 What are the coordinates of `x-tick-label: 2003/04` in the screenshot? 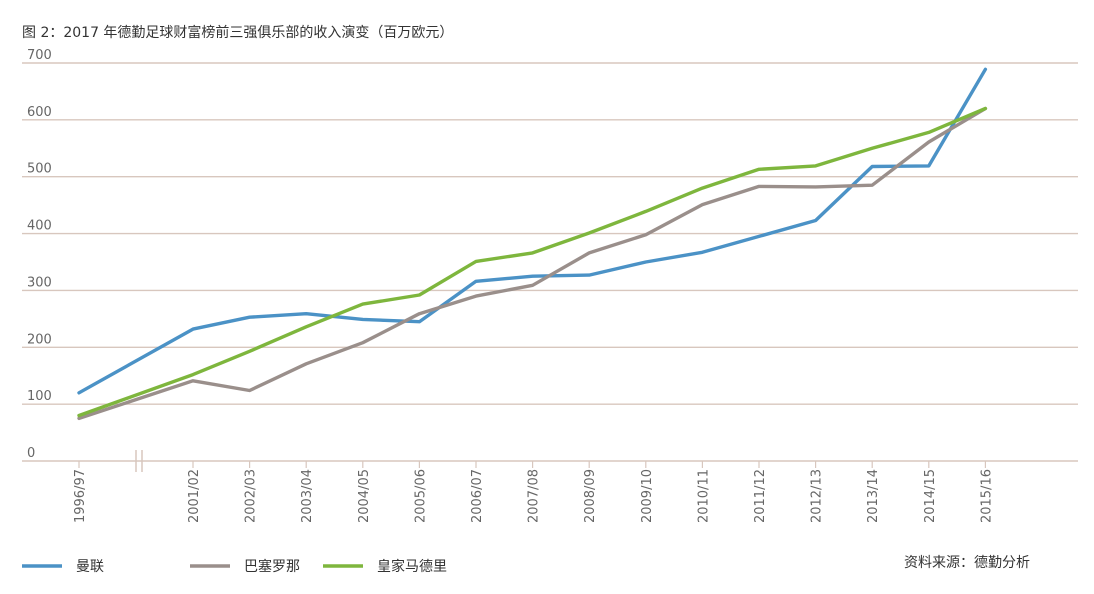 It's located at (307, 496).